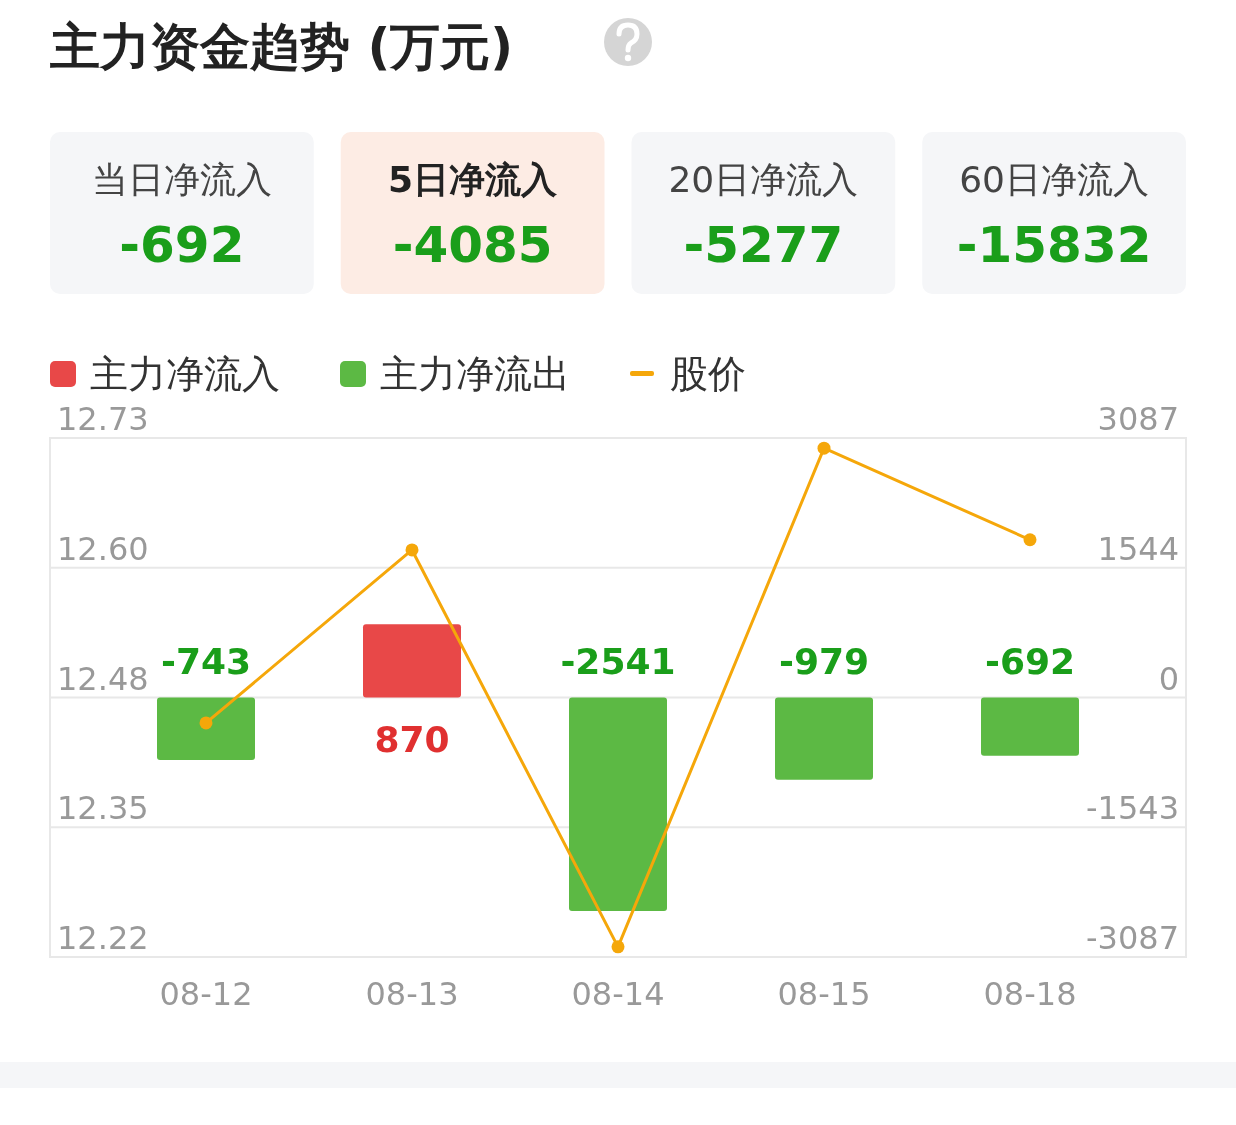 This screenshot has width=1236, height=1125. I want to click on data-label: -979, so click(824, 661).